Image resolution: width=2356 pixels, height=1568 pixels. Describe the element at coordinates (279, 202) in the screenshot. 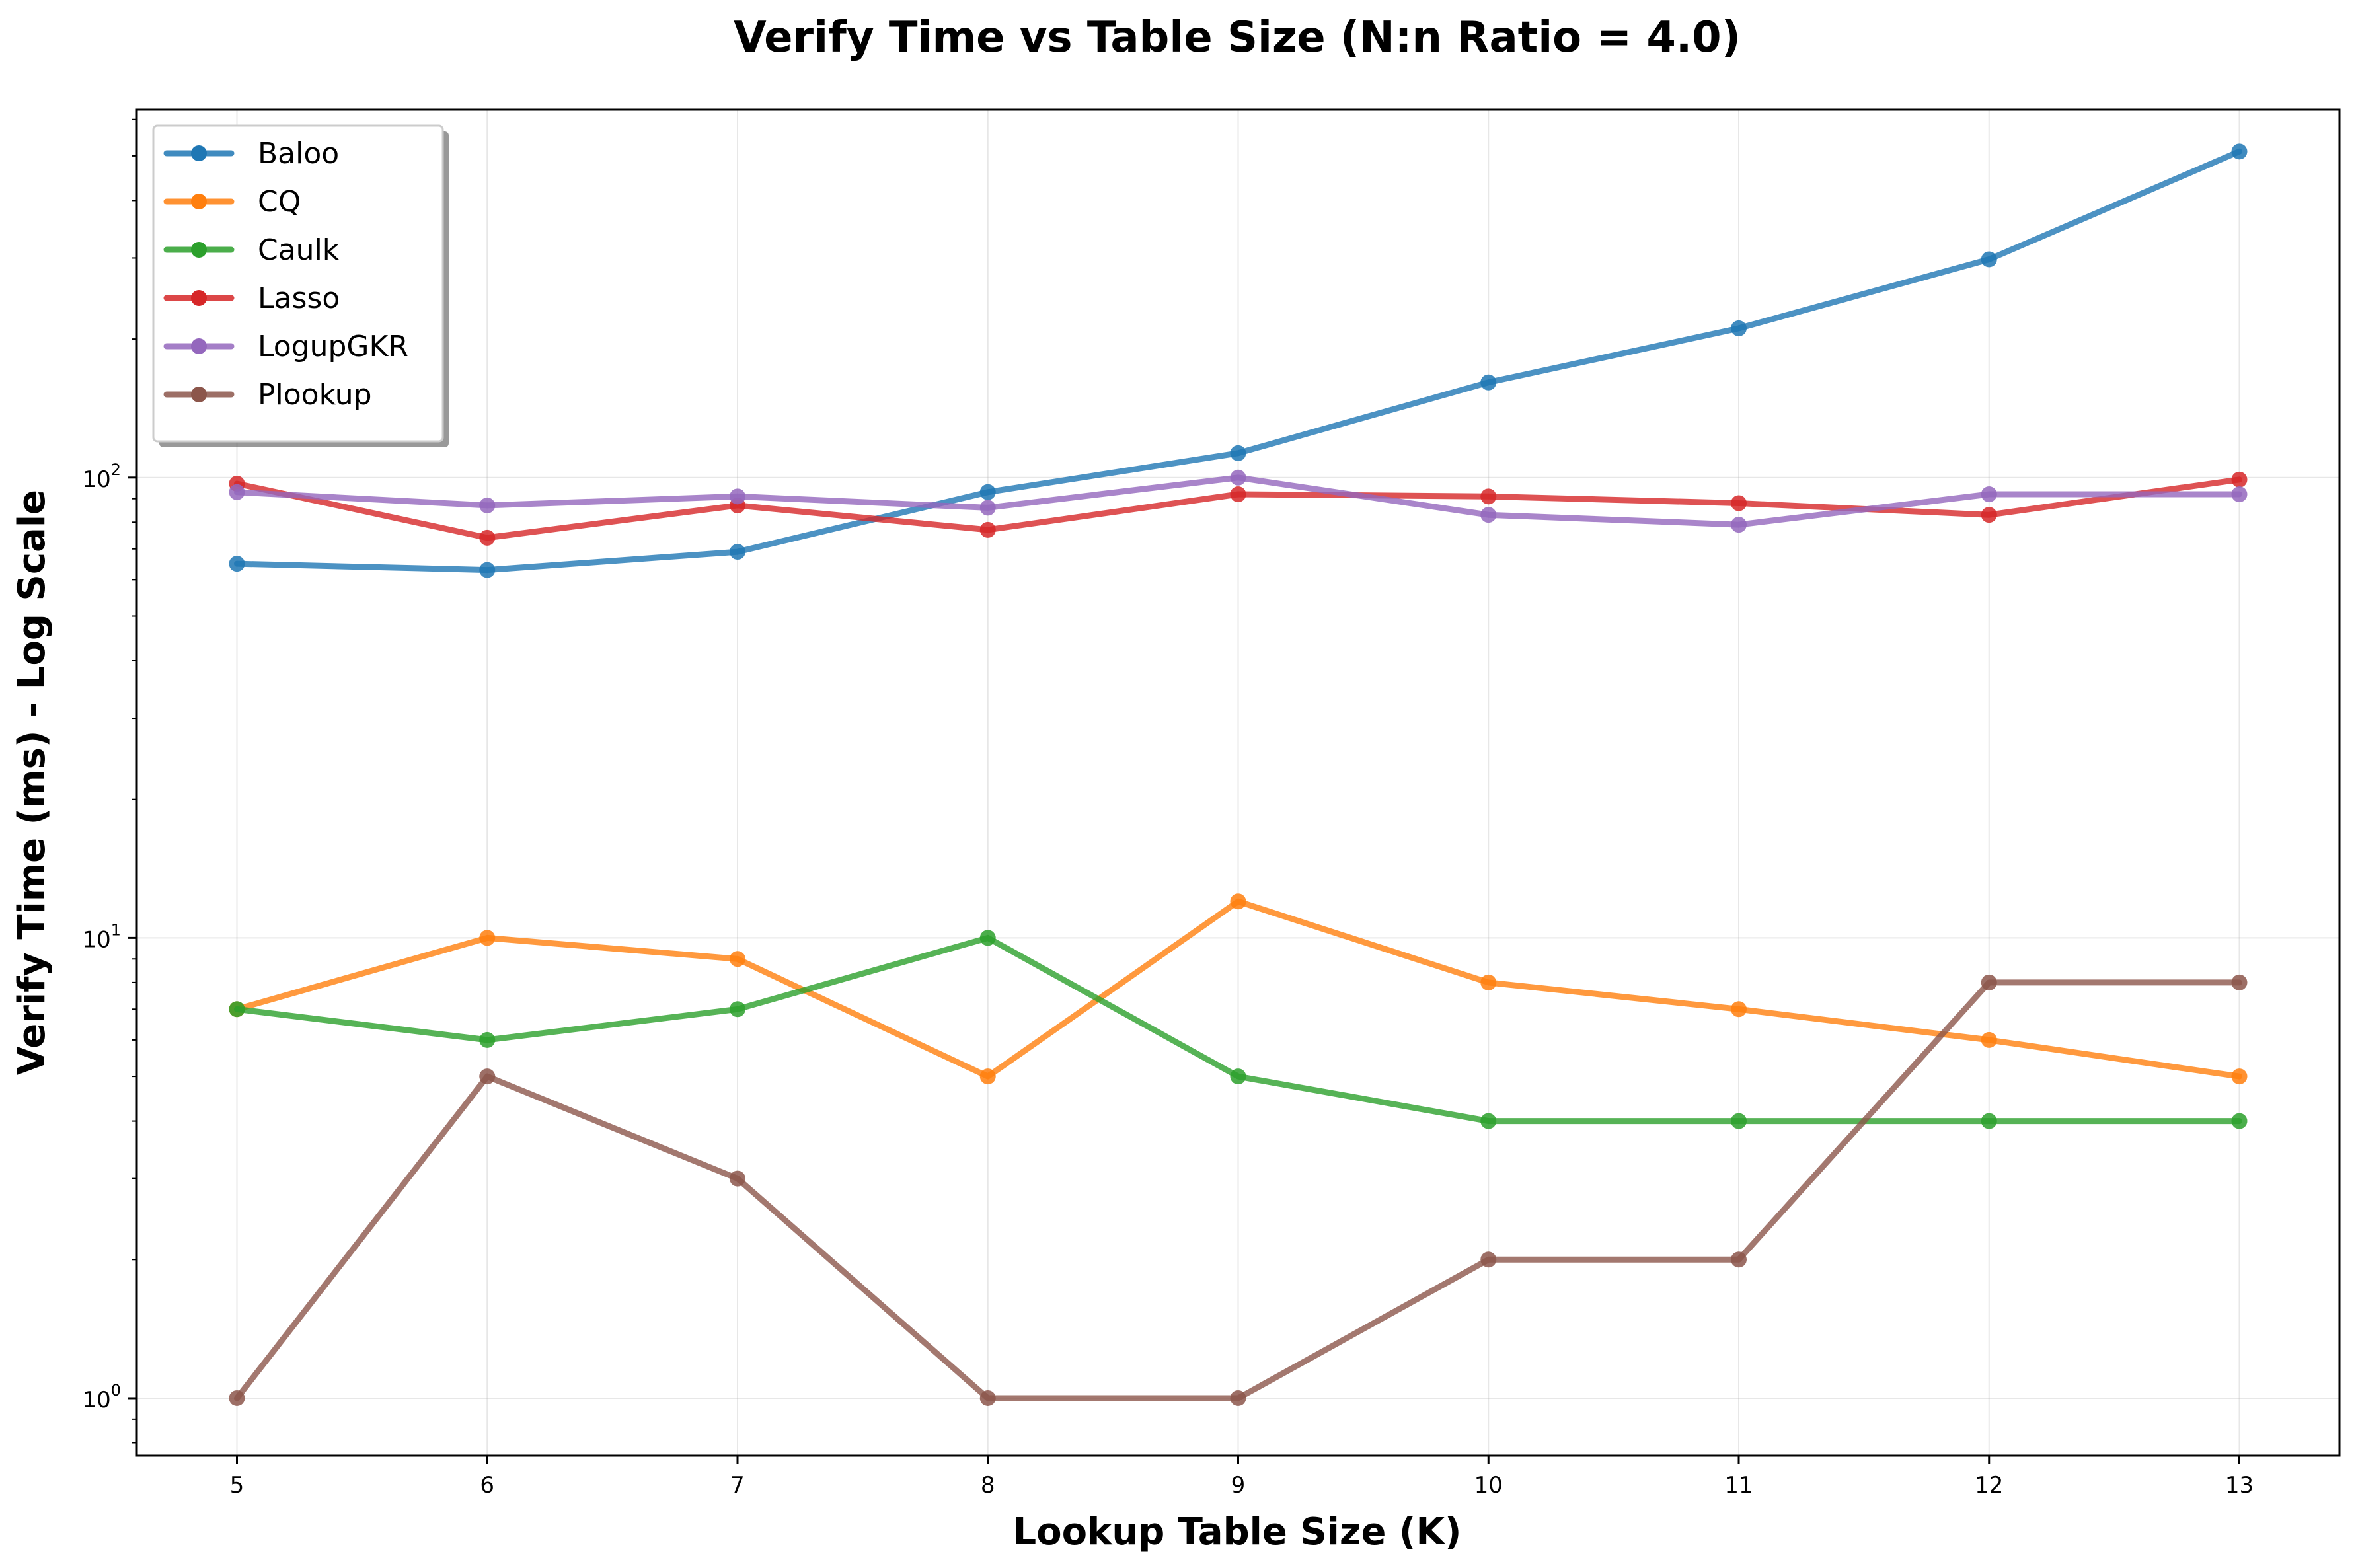

I see `legend-label: CQ` at that location.